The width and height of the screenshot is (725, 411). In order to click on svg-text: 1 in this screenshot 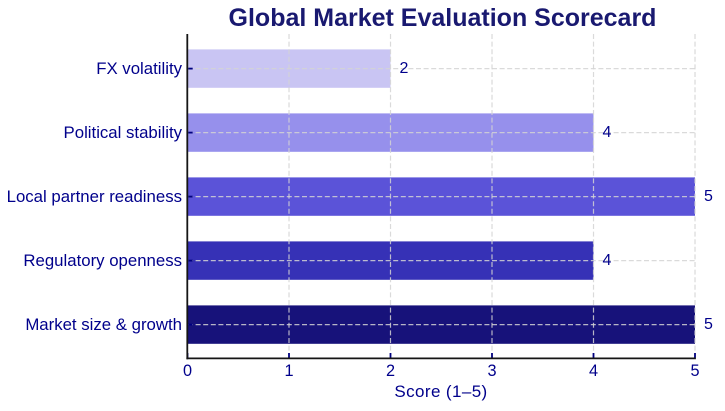, I will do `click(288, 371)`.